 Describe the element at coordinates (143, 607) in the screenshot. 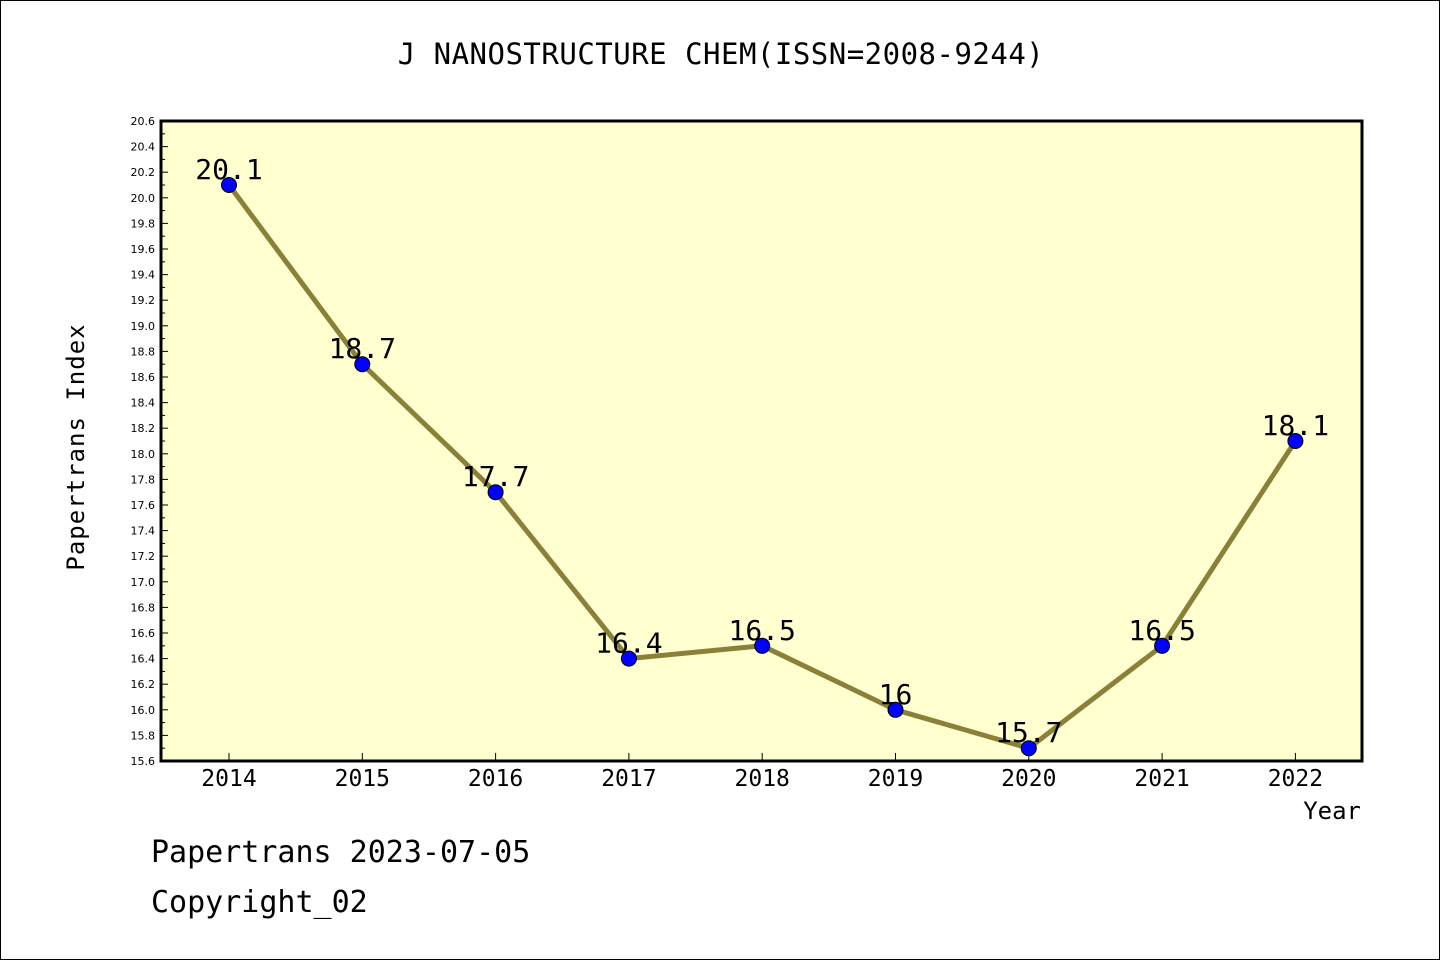

I see `y-tick-label: 16.8` at that location.